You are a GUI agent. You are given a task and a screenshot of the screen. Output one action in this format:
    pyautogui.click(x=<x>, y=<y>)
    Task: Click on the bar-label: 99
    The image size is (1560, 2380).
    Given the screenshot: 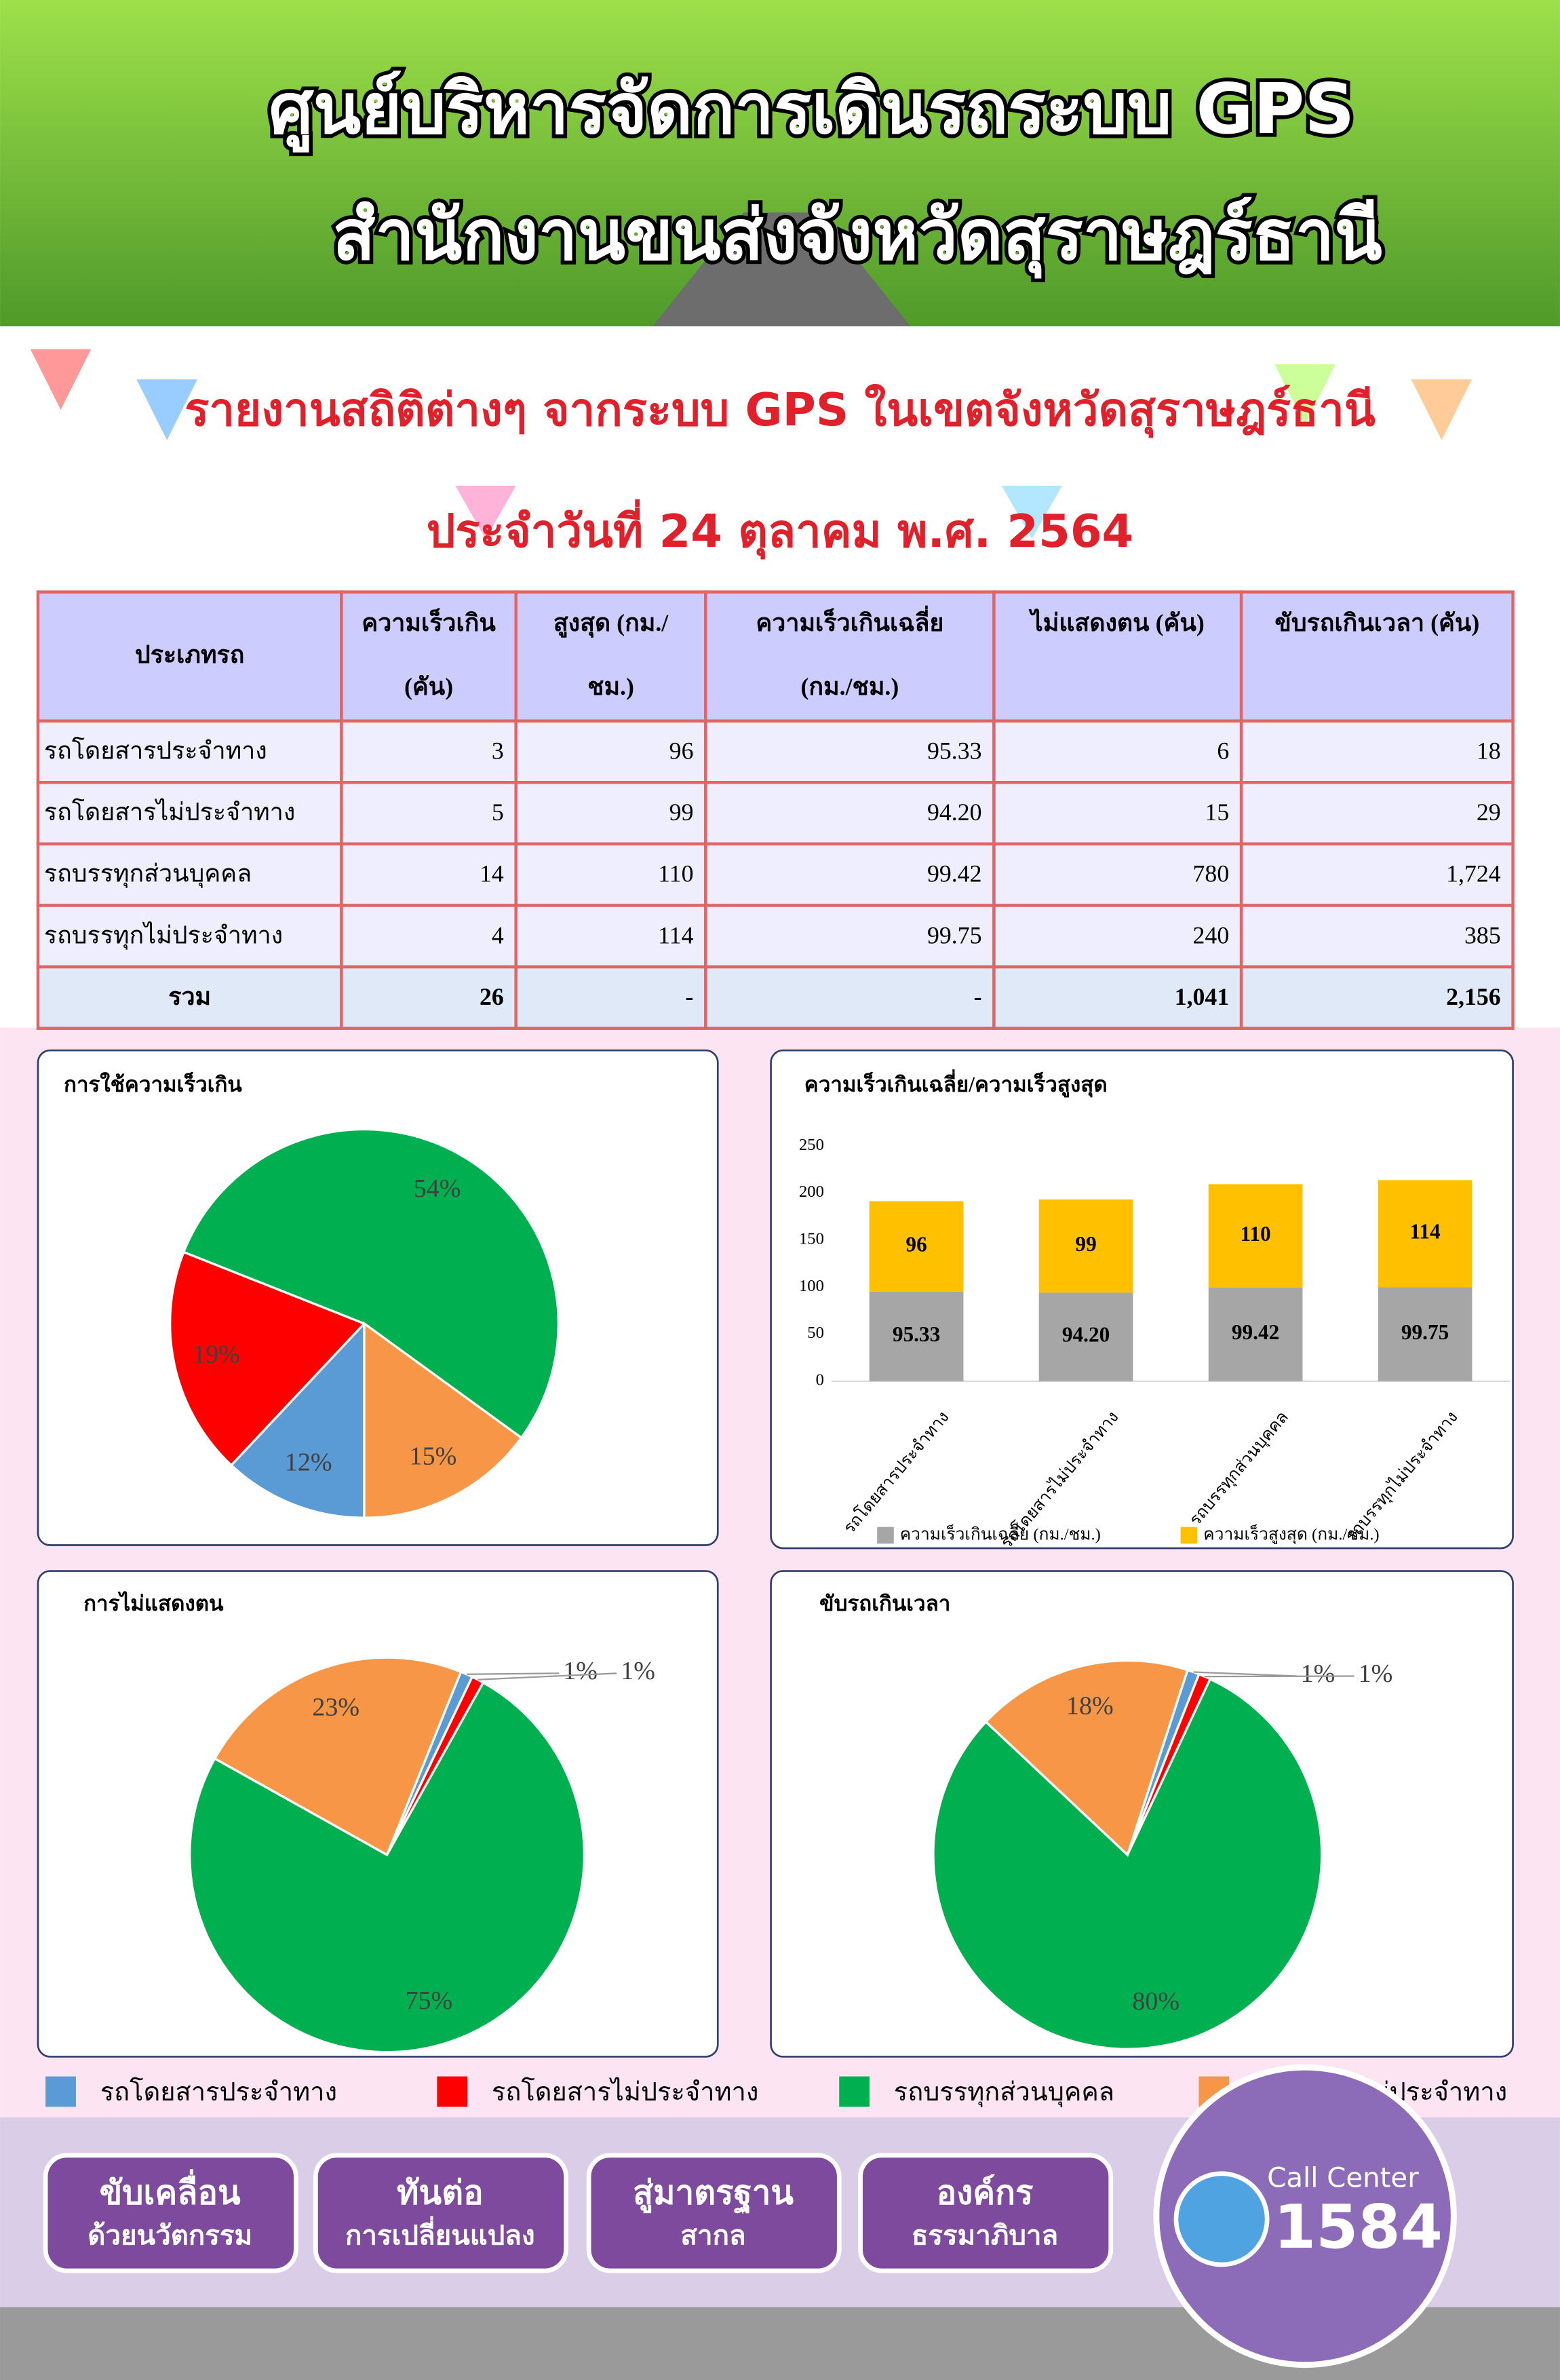 What is the action you would take?
    pyautogui.click(x=1085, y=1244)
    